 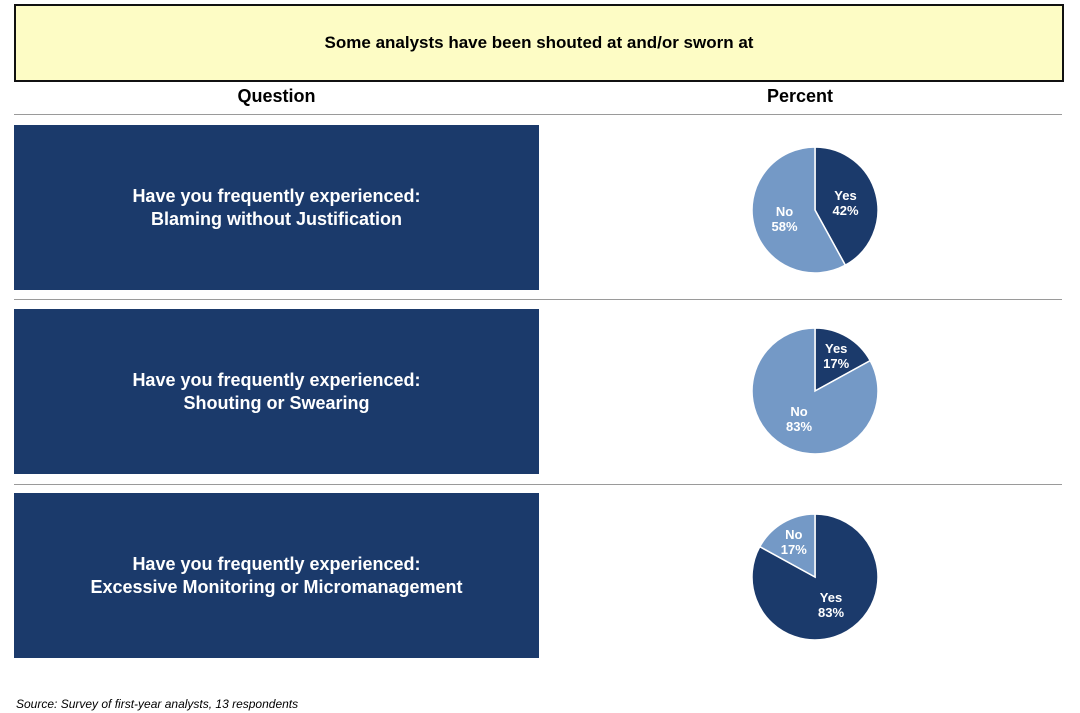 What do you see at coordinates (800, 96) in the screenshot?
I see `column-header-percent: Percent` at bounding box center [800, 96].